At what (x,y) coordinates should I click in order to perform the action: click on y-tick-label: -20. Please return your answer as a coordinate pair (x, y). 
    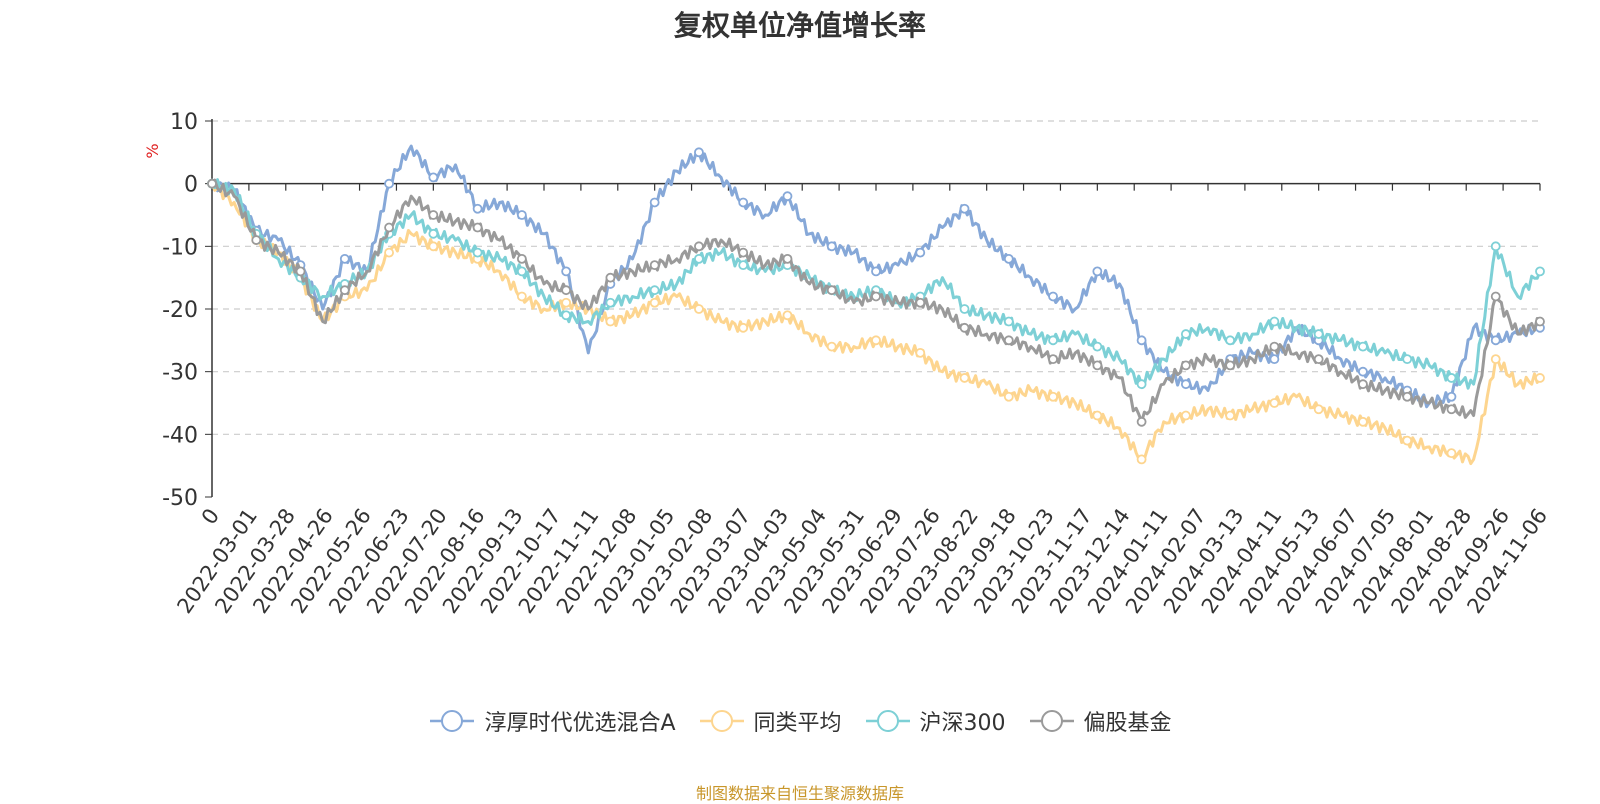
    Looking at the image, I should click on (180, 310).